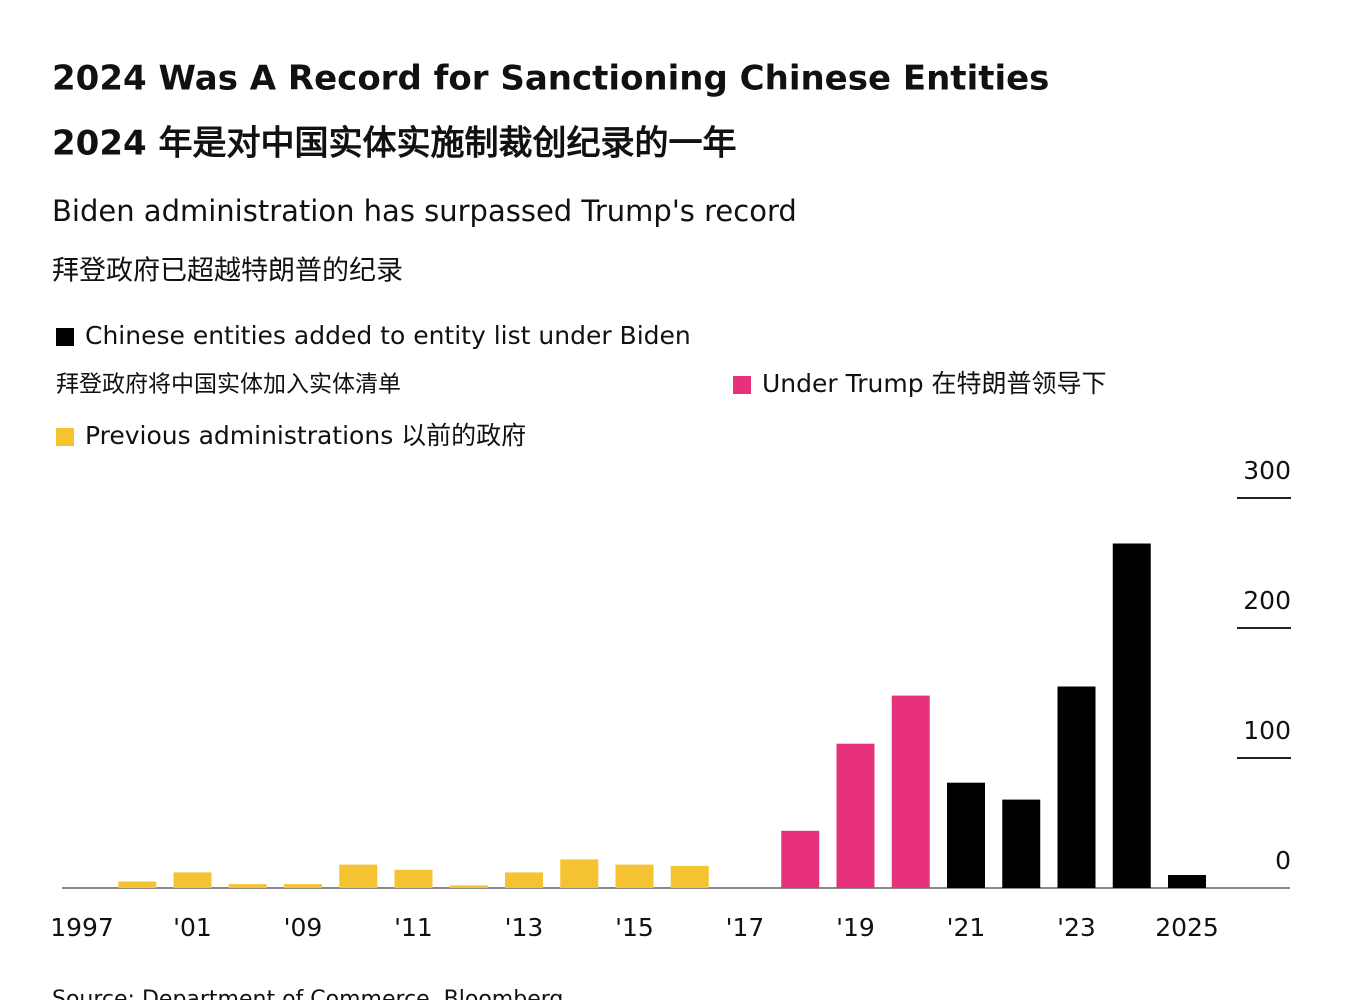 Image resolution: width=1358 pixels, height=1000 pixels. I want to click on x-tick-label: 2025, so click(1187, 927).